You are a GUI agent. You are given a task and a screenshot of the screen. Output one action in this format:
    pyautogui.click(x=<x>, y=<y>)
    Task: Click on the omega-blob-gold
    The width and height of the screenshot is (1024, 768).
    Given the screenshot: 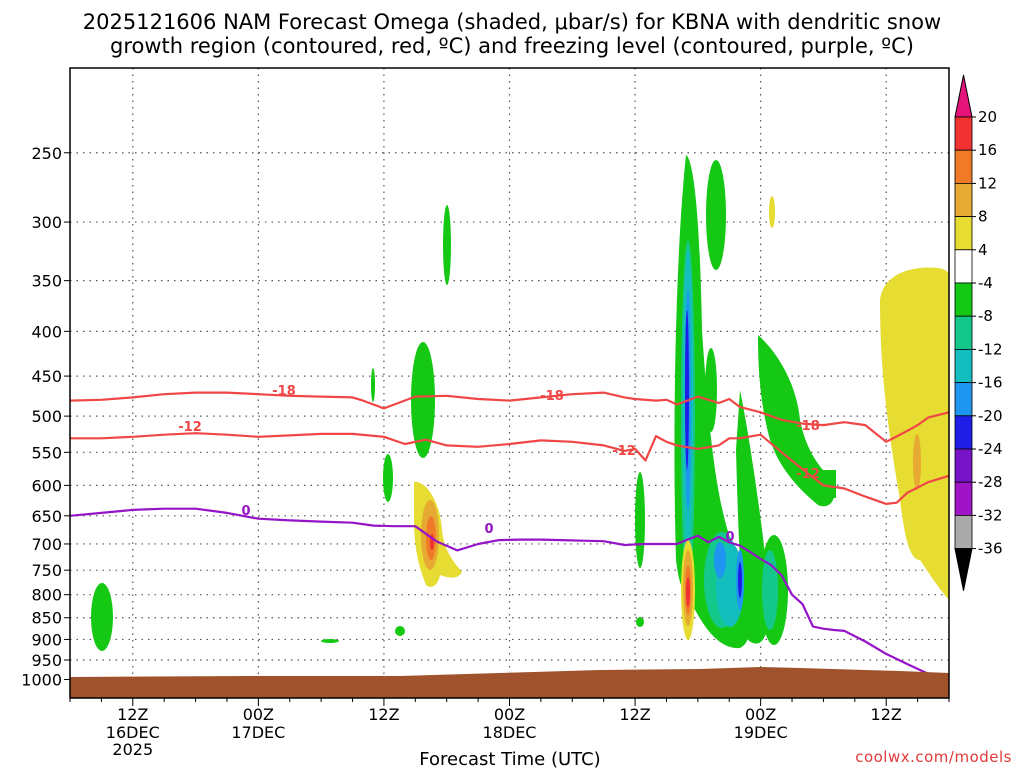 What is the action you would take?
    pyautogui.click(x=917, y=462)
    